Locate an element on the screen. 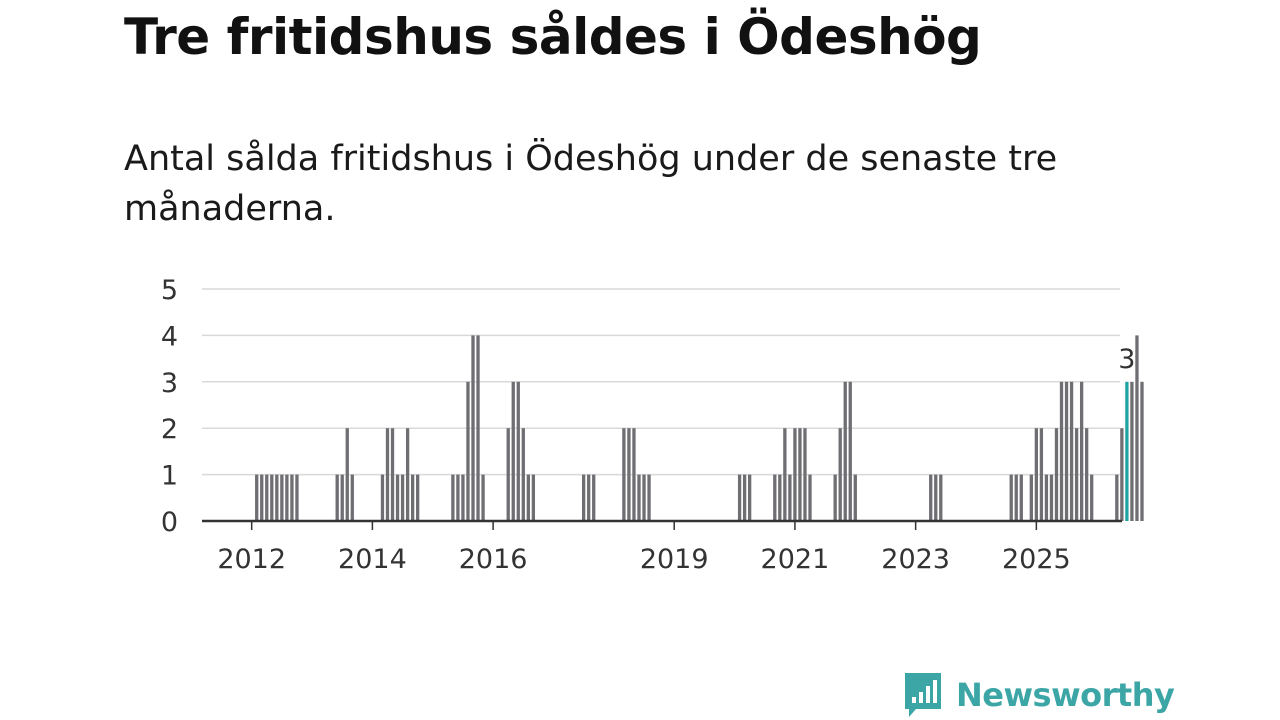 The height and width of the screenshot is (720, 1280). y-tick-label: 5 is located at coordinates (169, 290).